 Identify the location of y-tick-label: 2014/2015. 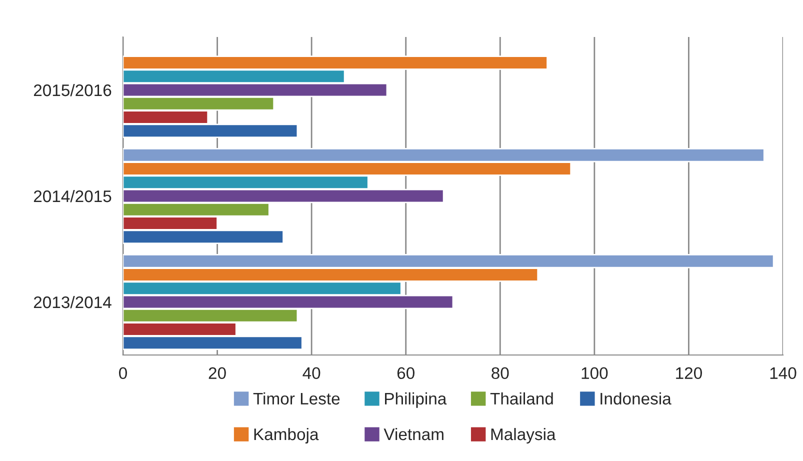
(73, 196).